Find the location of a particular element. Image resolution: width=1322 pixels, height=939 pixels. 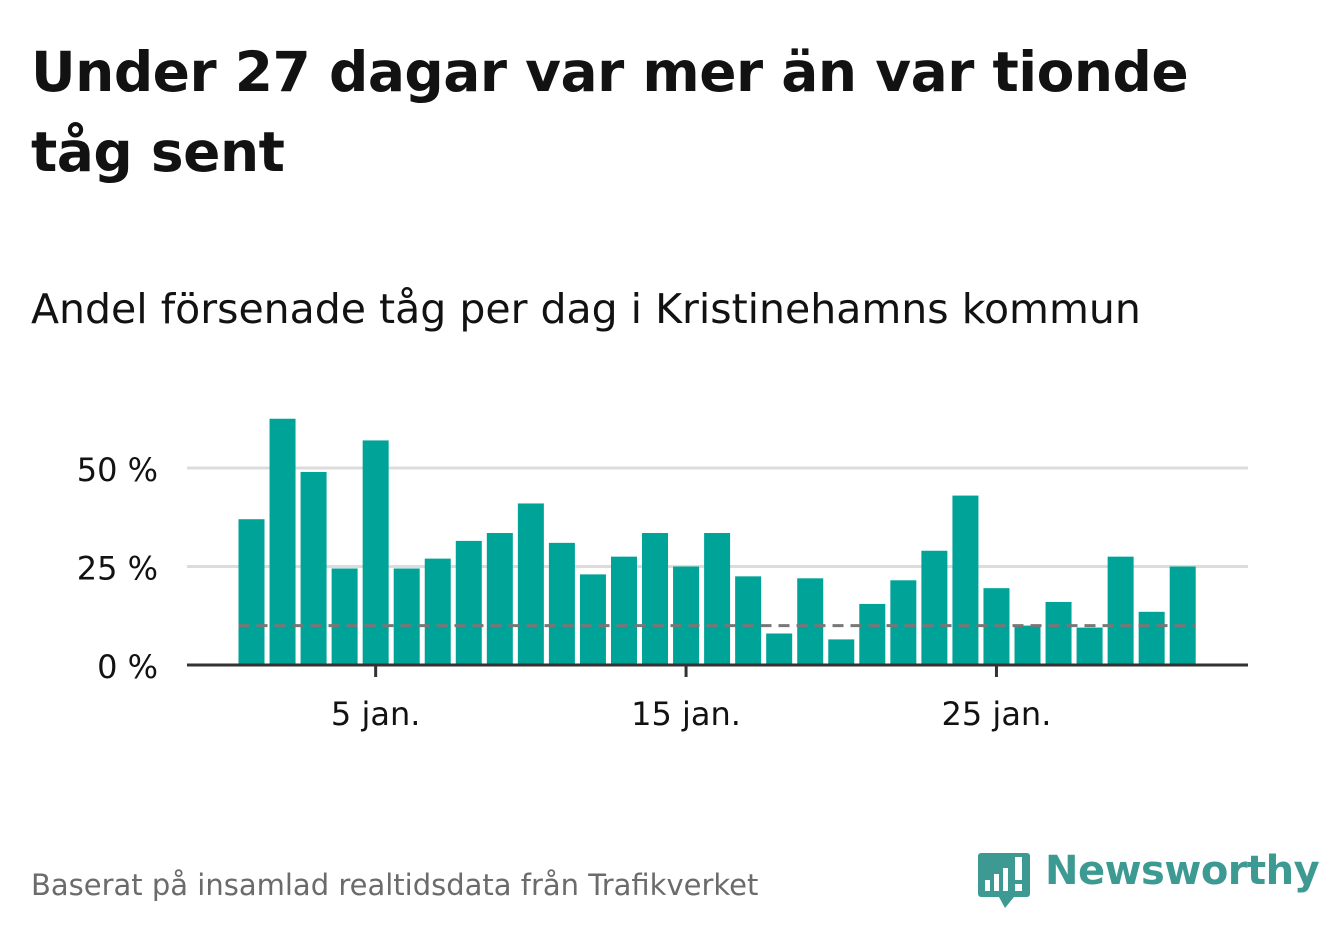

y-tick-label: 25 % is located at coordinates (117, 569).